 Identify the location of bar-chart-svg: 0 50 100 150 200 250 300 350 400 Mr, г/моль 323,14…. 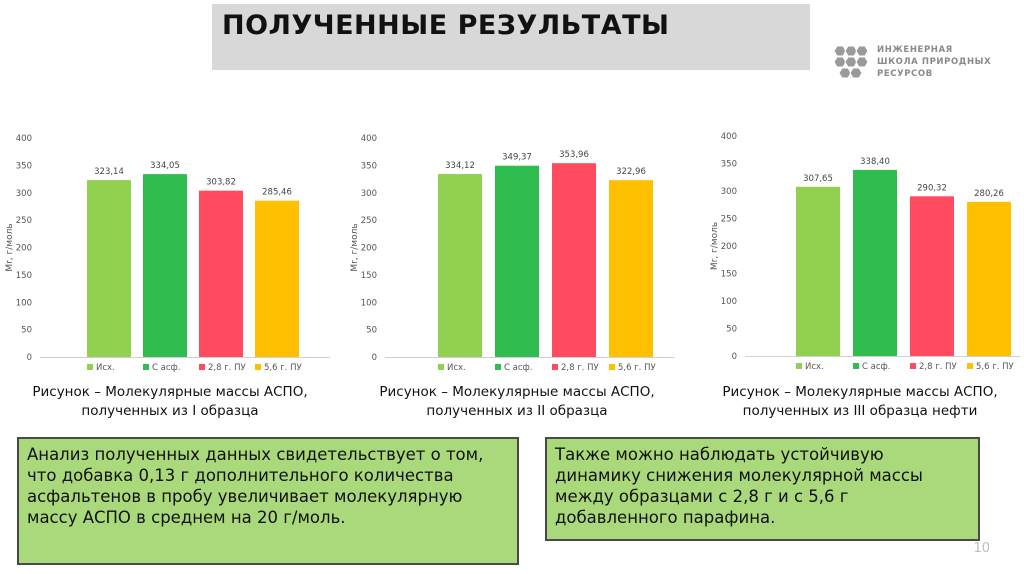
(167, 253).